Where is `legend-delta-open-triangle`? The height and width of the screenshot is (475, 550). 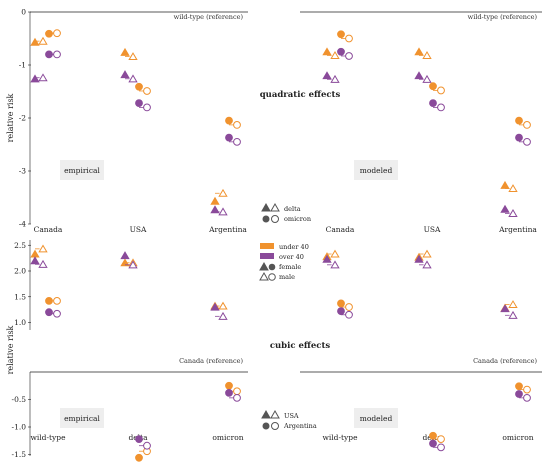
legend-delta-open-triangle is located at coordinates (275, 207).